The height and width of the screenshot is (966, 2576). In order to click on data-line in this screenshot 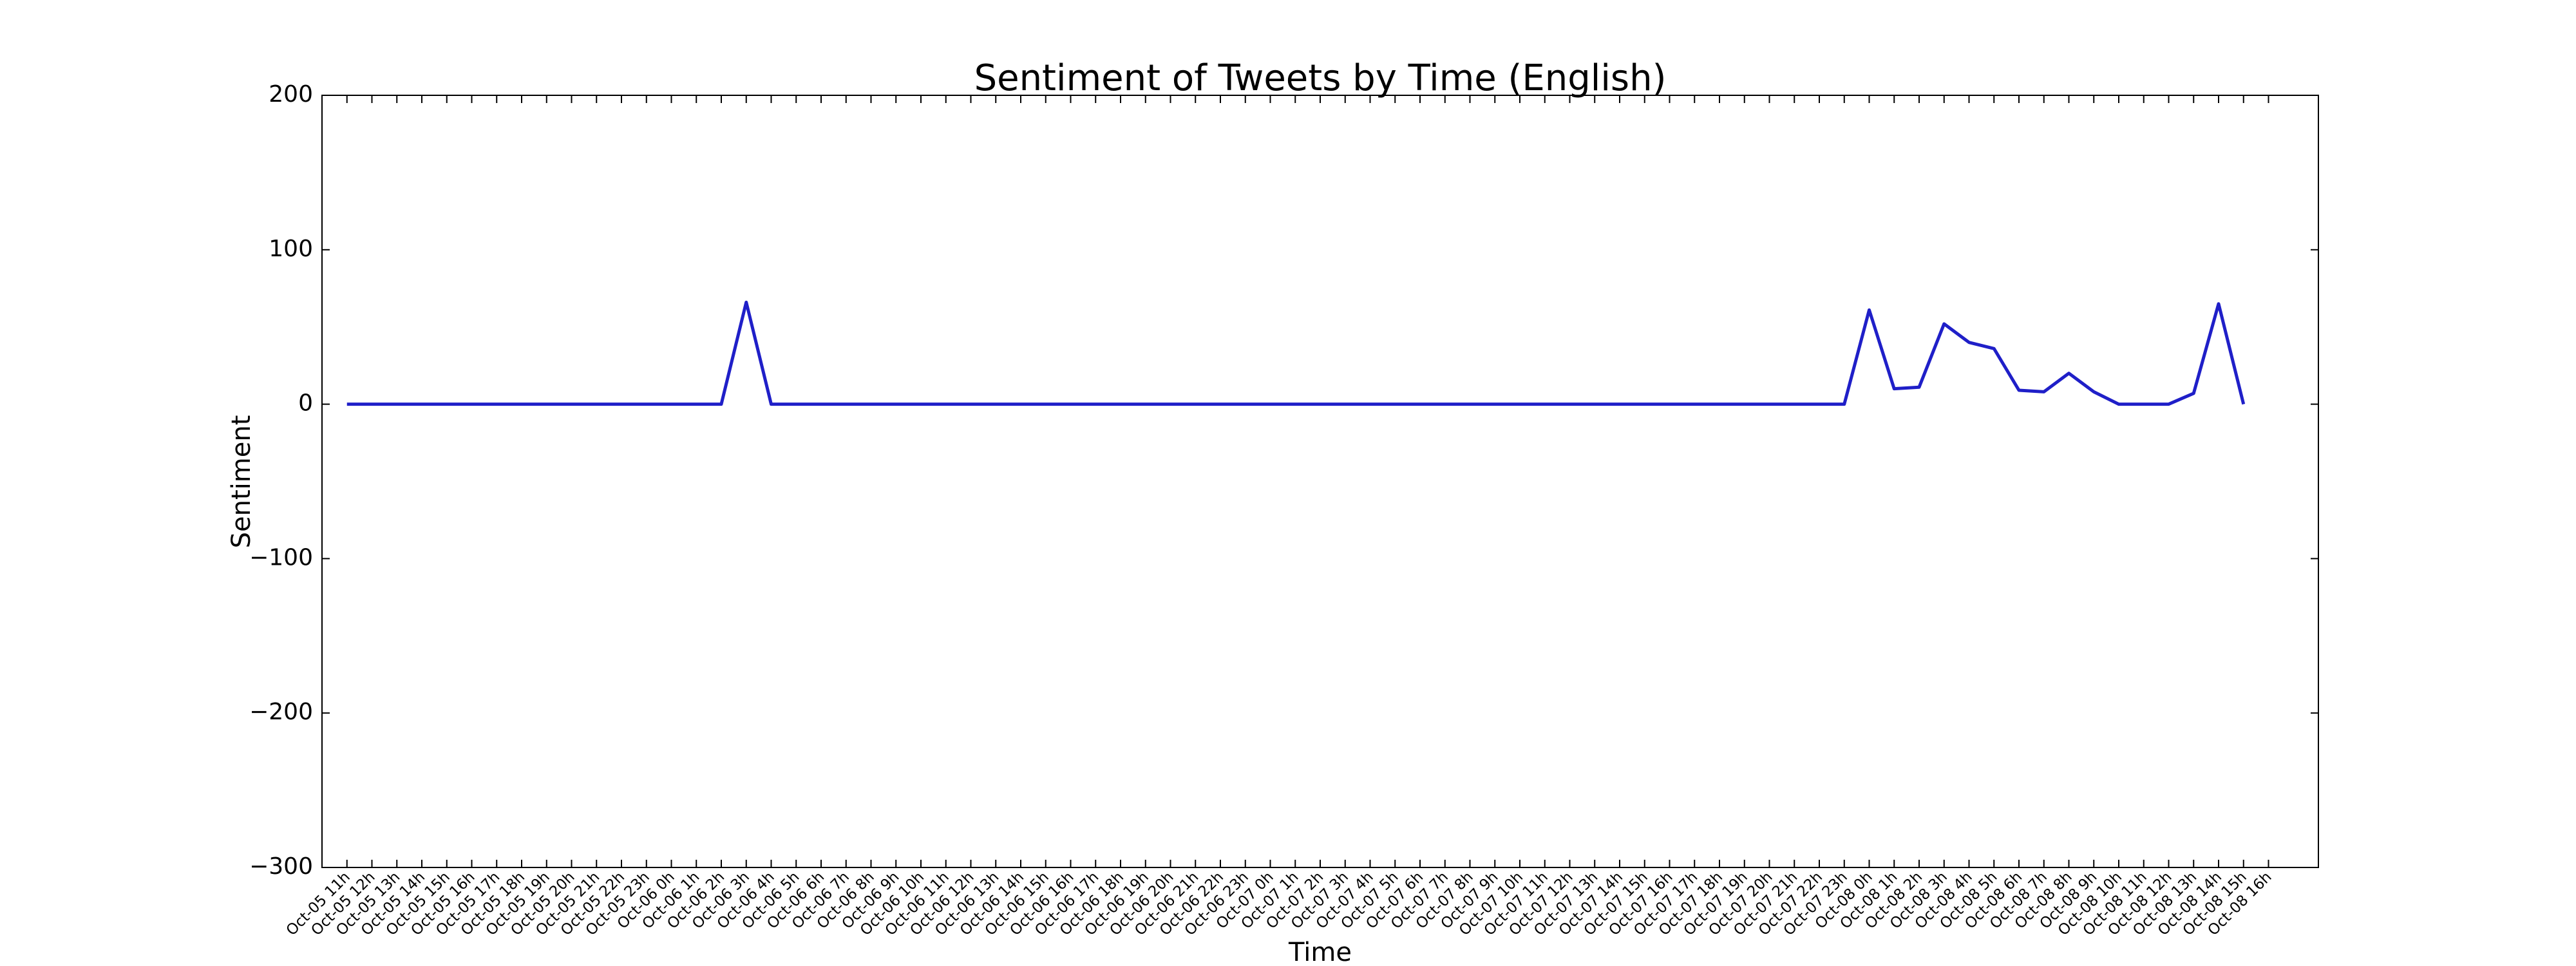, I will do `click(1296, 353)`.